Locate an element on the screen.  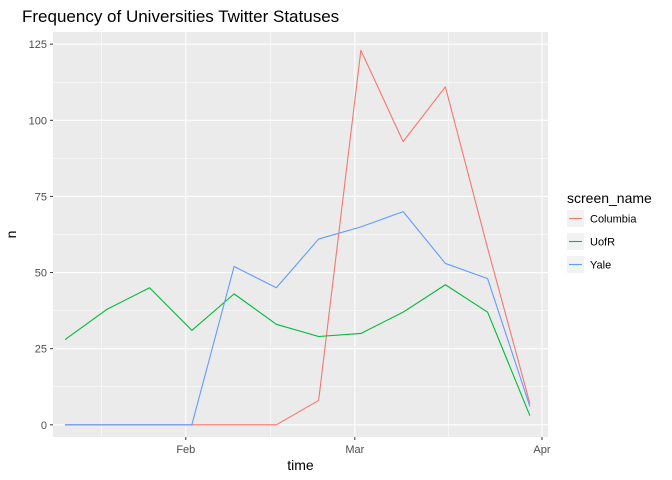
y-tick-label: 100 is located at coordinates (38, 121).